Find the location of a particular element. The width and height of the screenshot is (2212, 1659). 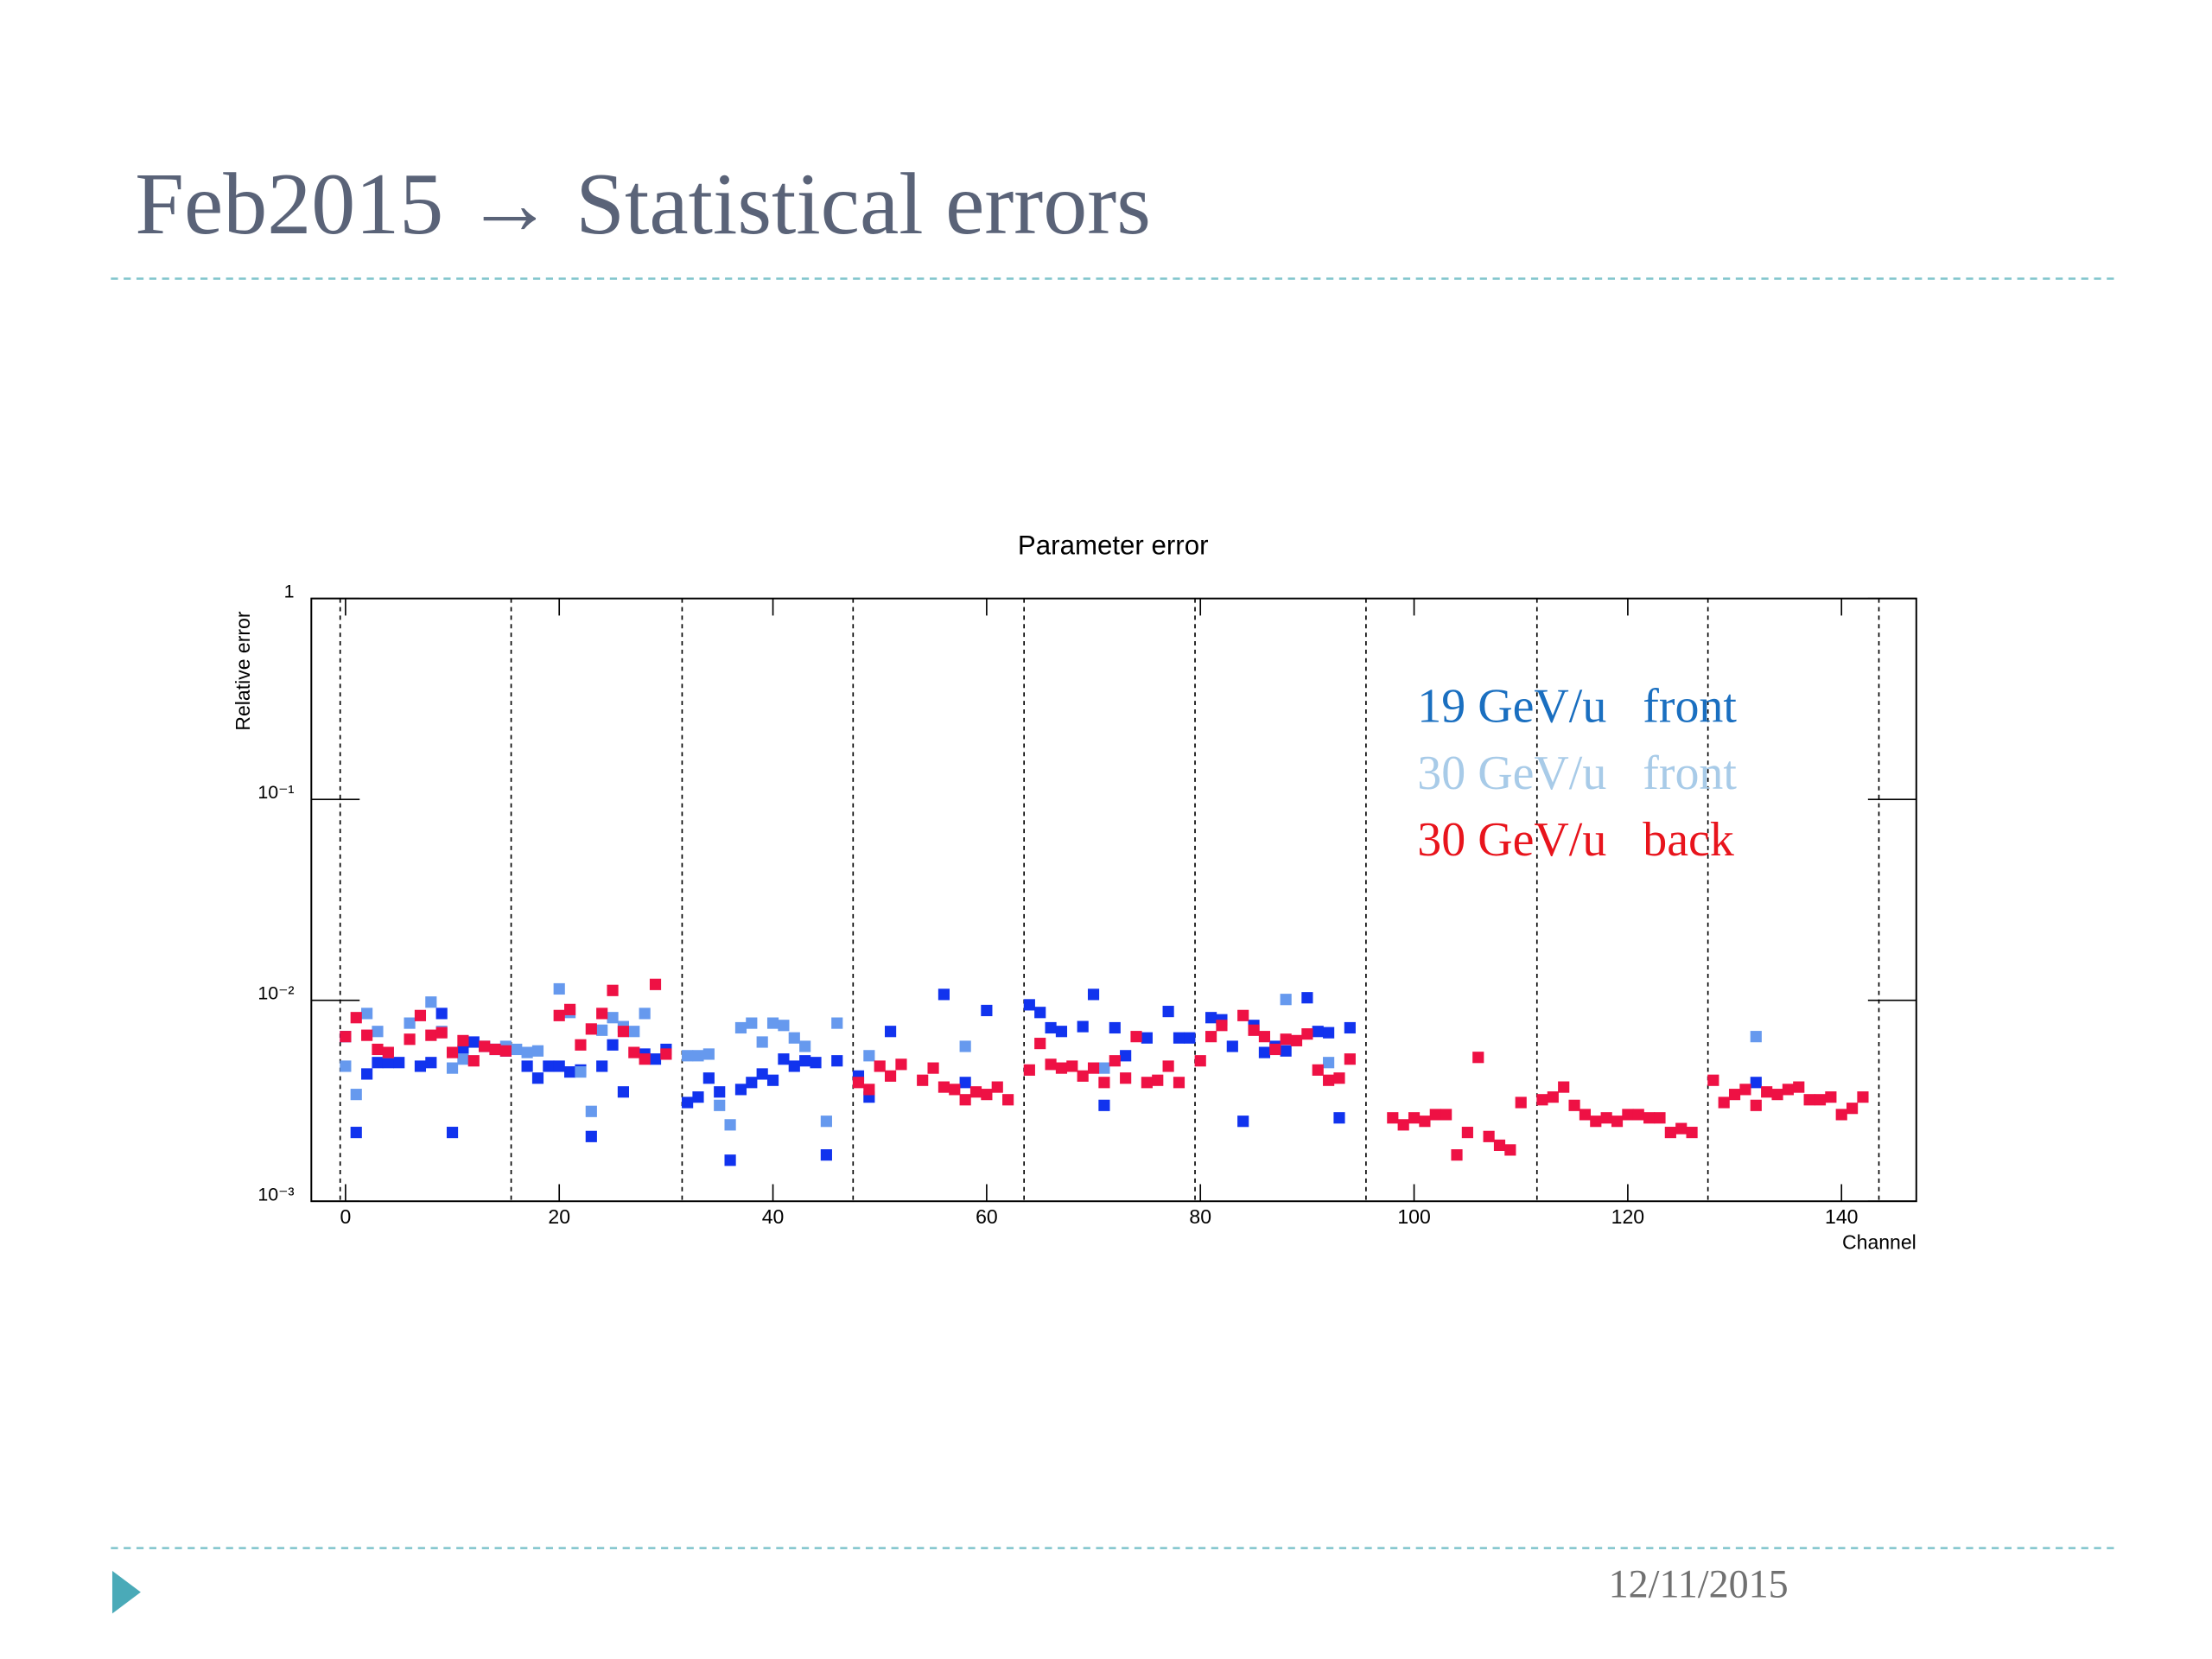

slide-title: Feb2015 → Statistical errors is located at coordinates (643, 204).